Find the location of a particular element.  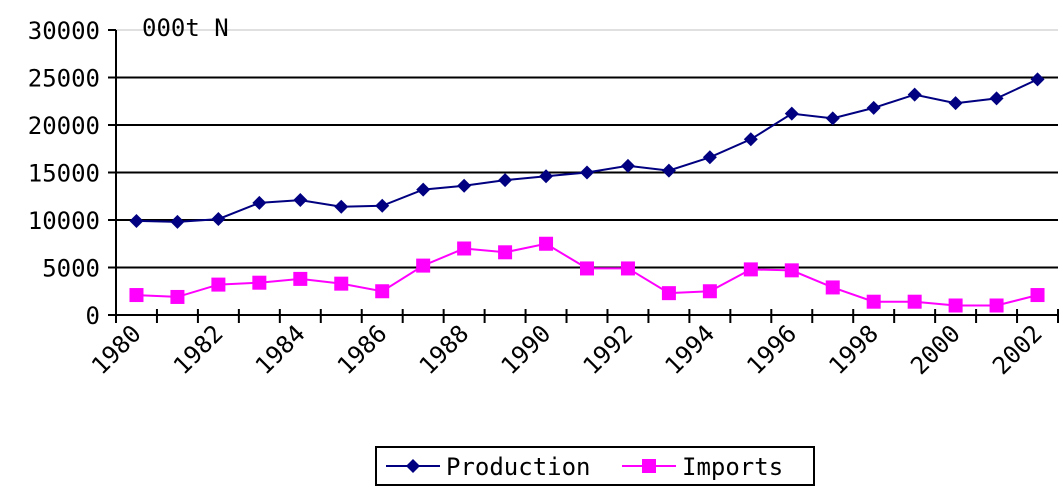

legend: Production Imports is located at coordinates (595, 466).